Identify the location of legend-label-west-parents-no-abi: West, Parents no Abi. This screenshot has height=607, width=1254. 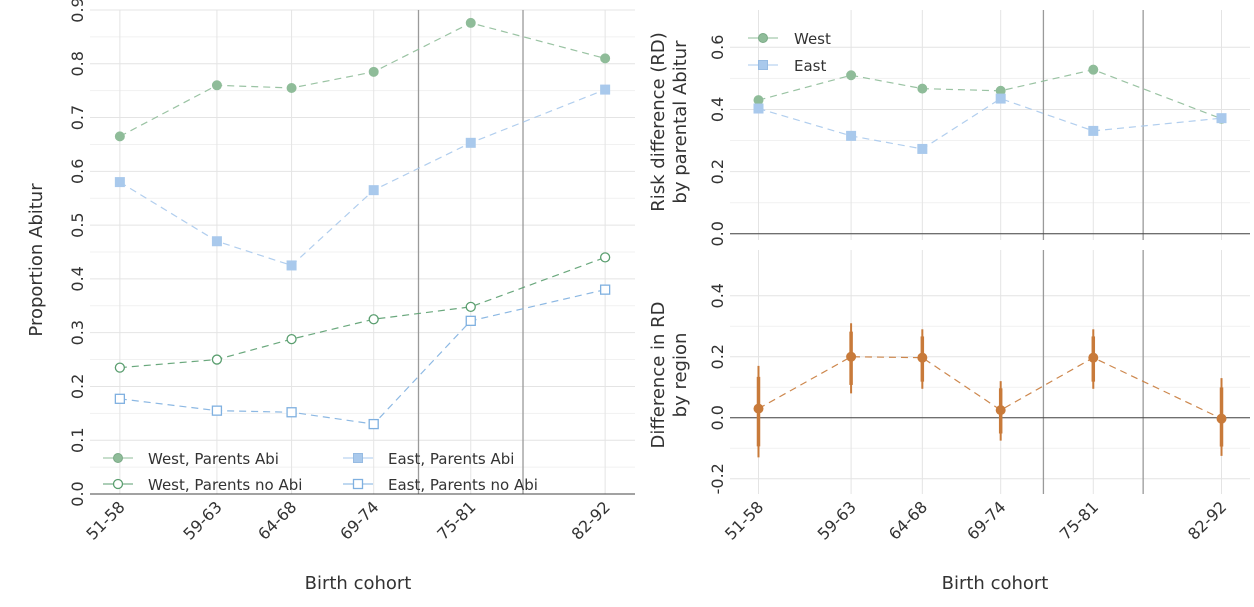
(225, 485).